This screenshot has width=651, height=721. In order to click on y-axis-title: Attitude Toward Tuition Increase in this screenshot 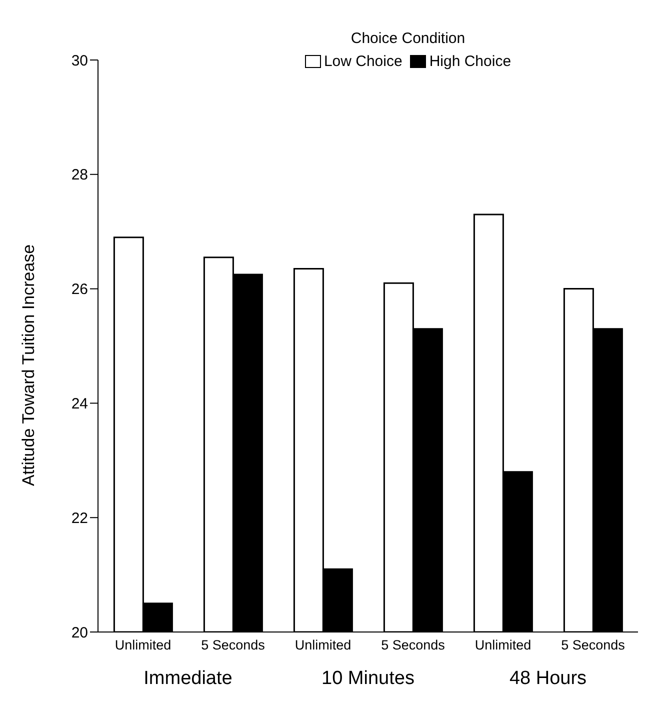, I will do `click(28, 365)`.